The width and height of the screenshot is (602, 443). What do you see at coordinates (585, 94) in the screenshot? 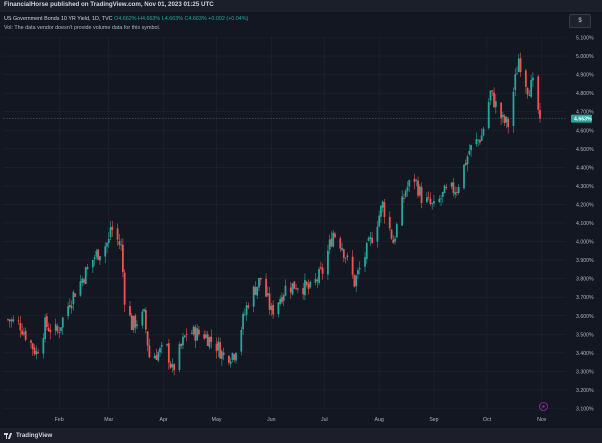
I see `y-tick-label: 4.800%` at bounding box center [585, 94].